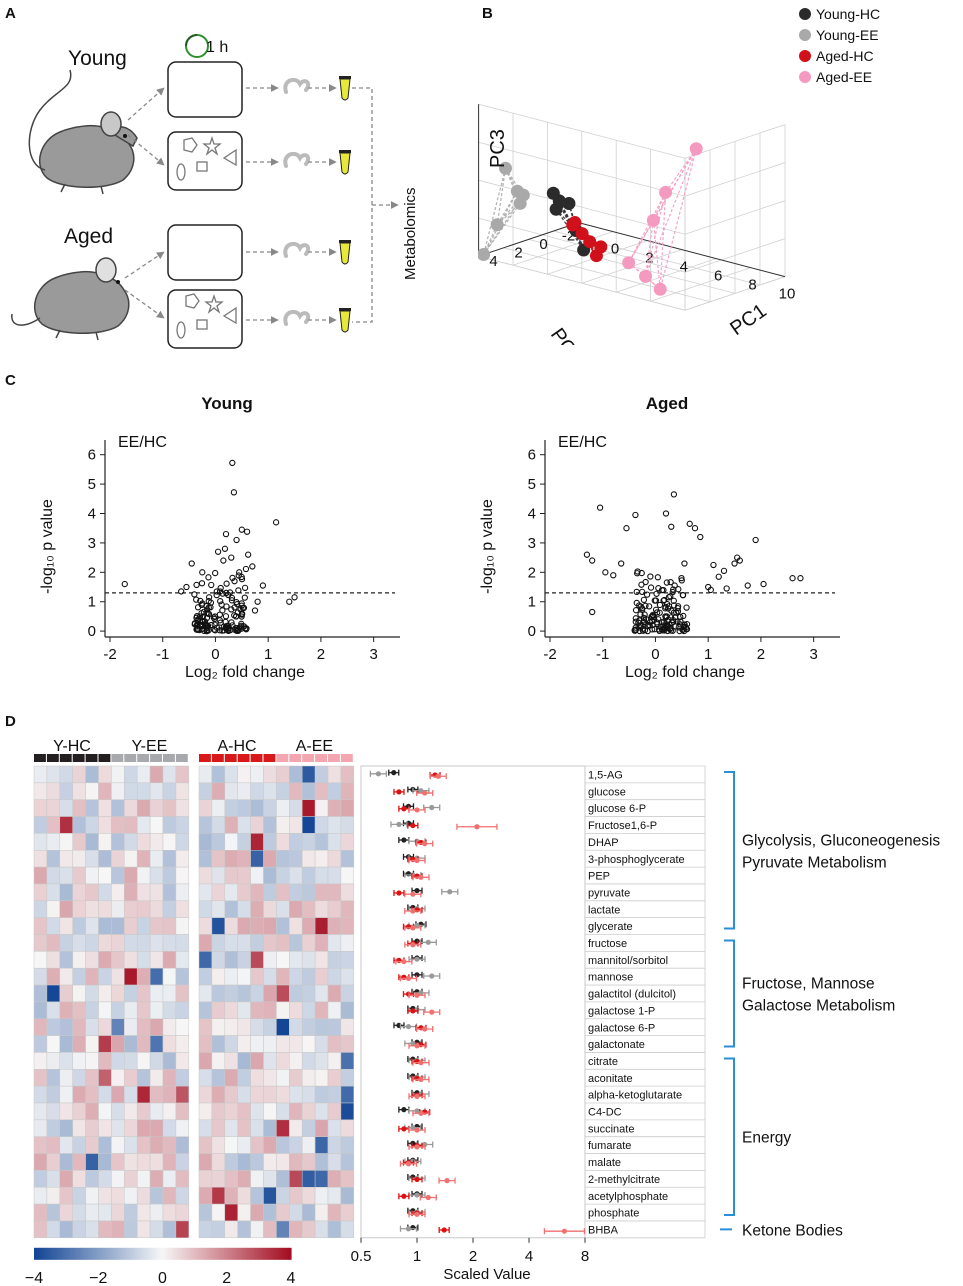  I want to click on object-shapes-icon, so click(205, 161).